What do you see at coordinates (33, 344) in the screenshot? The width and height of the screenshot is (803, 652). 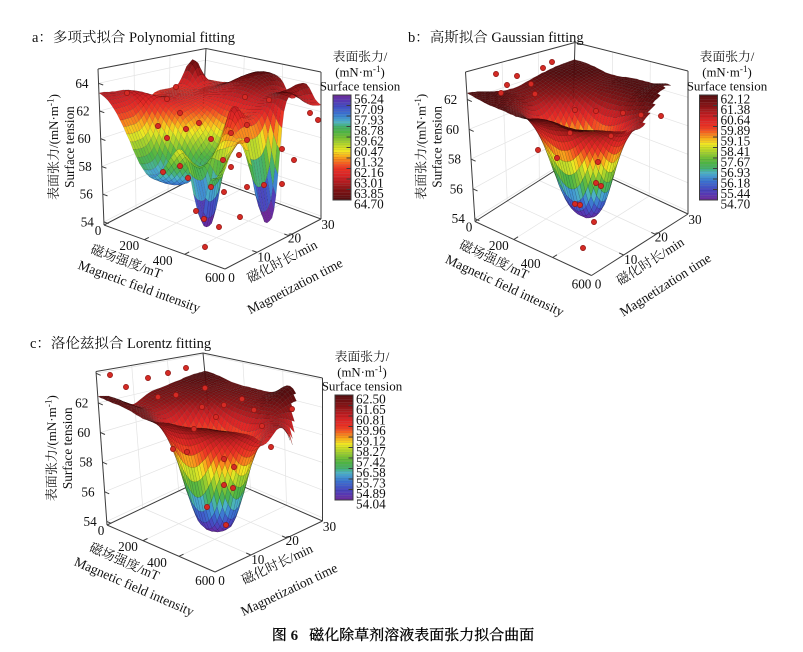 I see `svg-text: c` at bounding box center [33, 344].